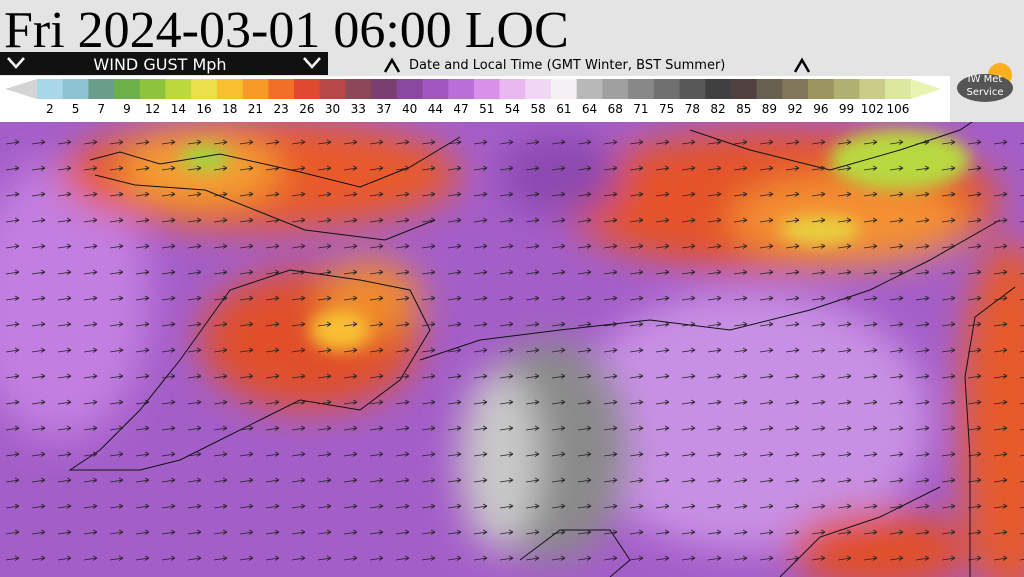  Describe the element at coordinates (255, 109) in the screenshot. I see `legend-label: 21` at that location.